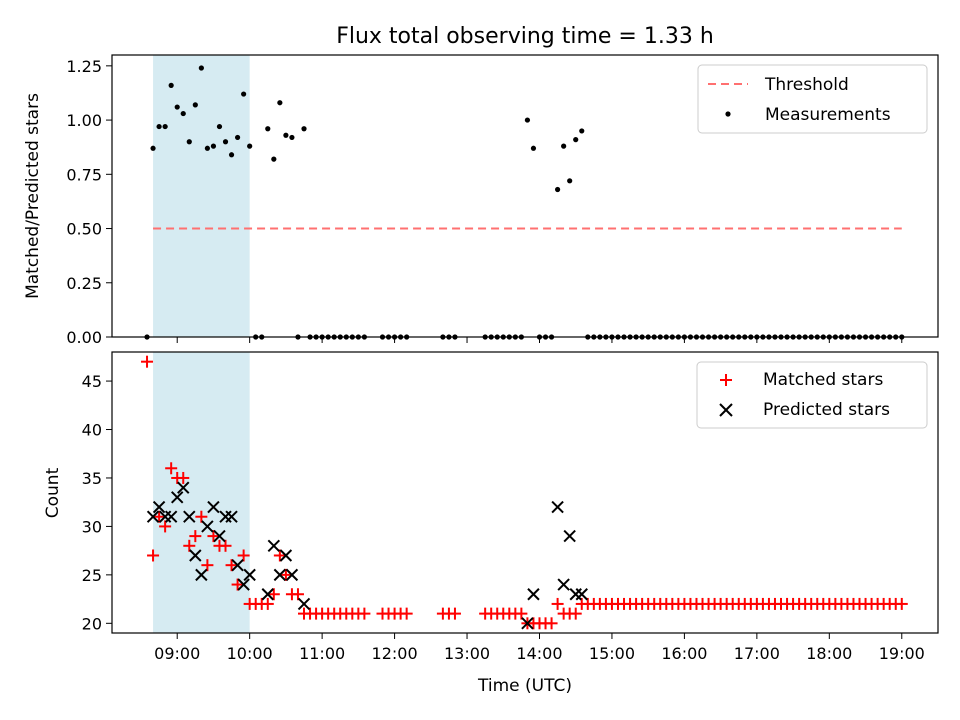 The width and height of the screenshot is (960, 720). I want to click on ratio-shaded-span, so click(201, 196).